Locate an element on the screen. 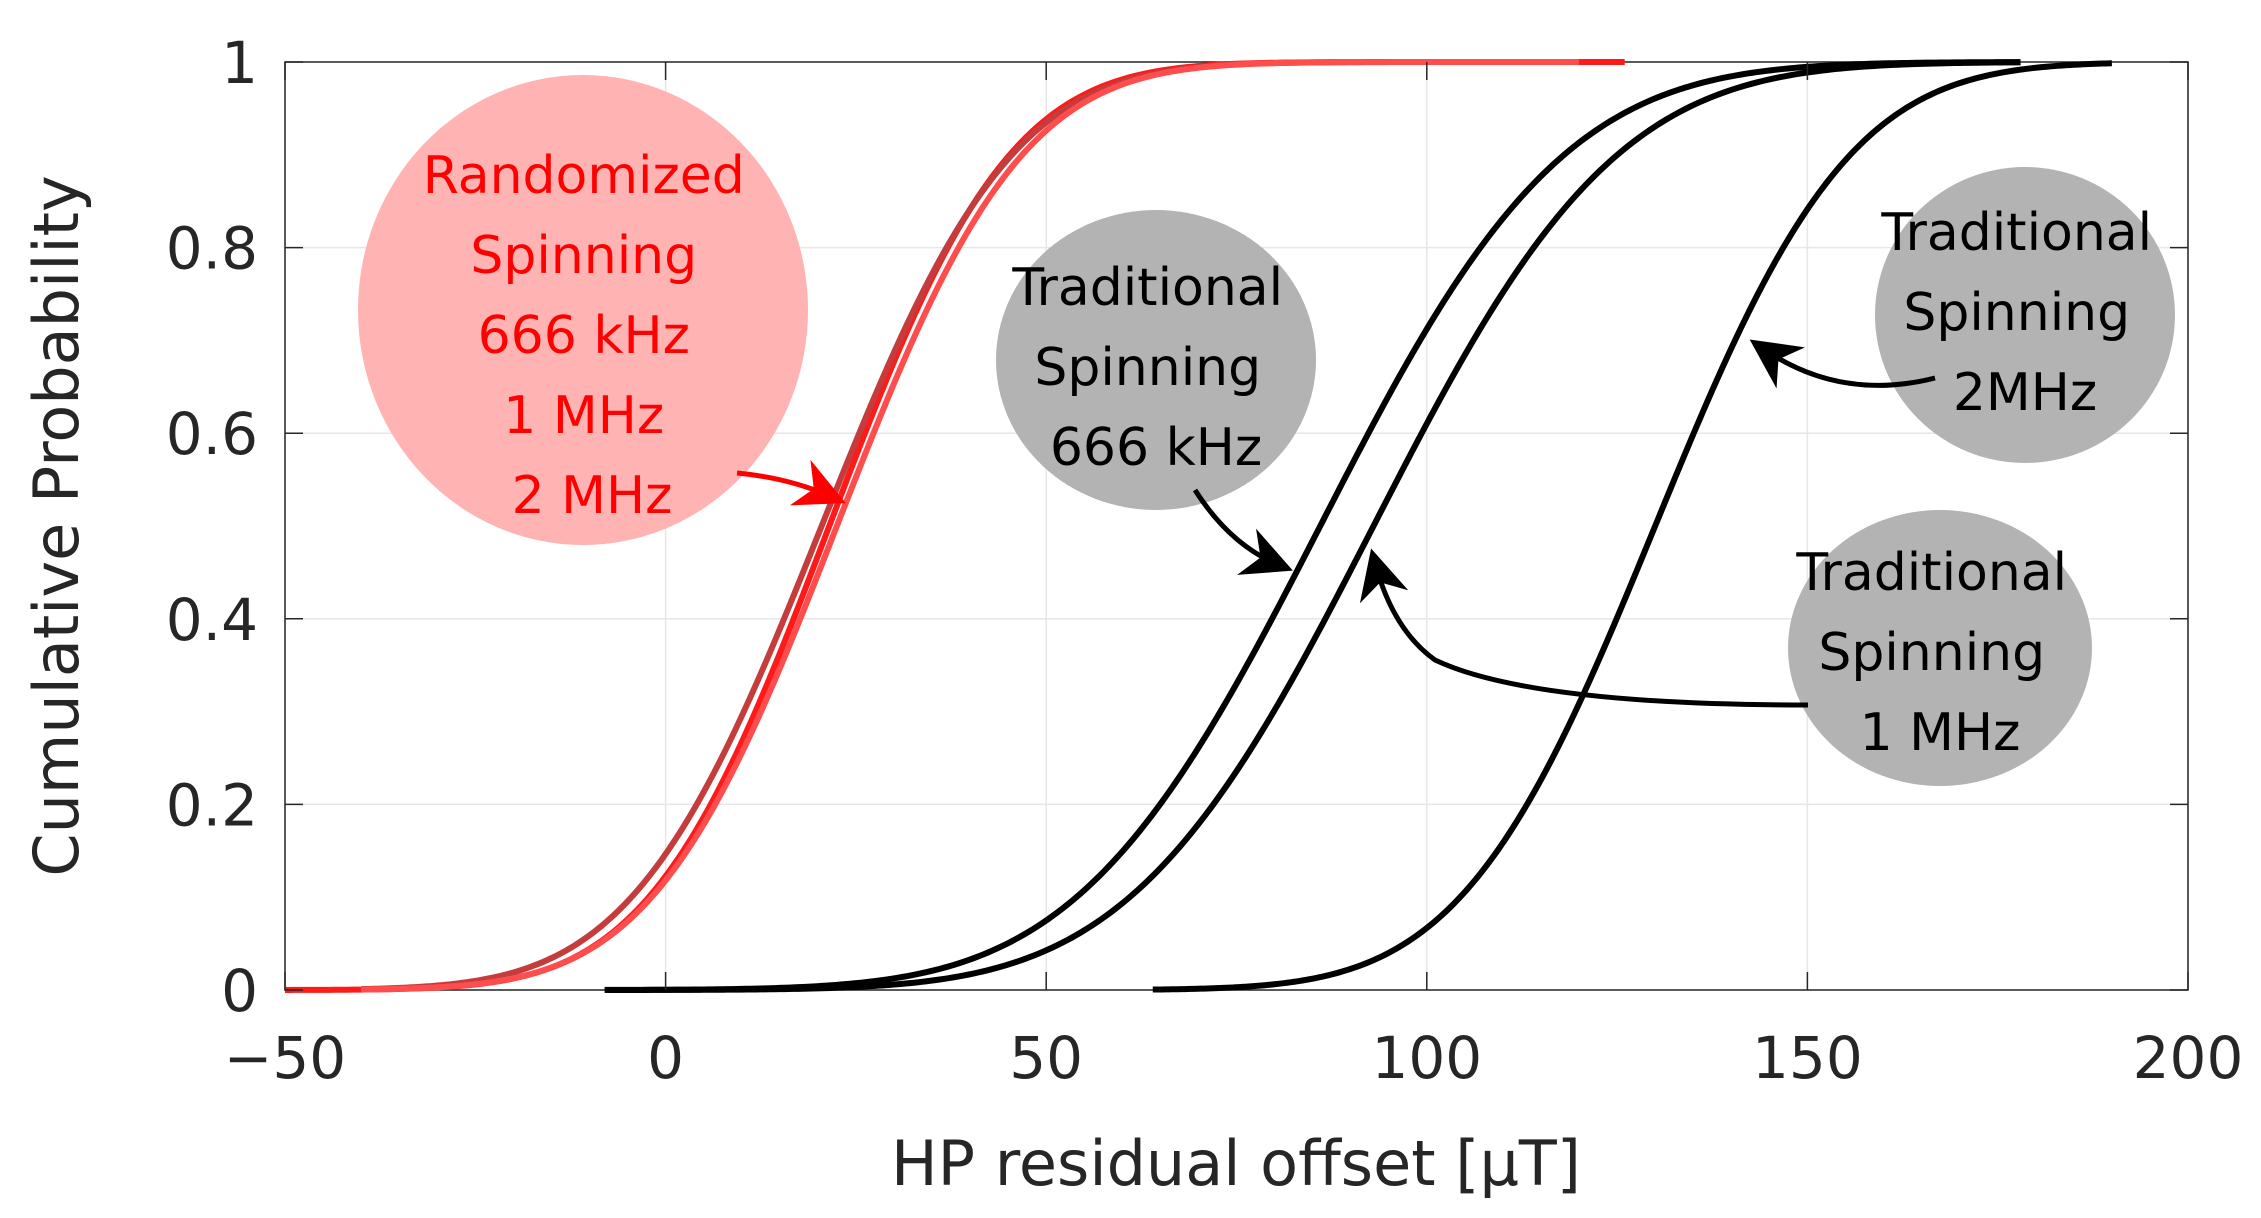 This screenshot has height=1218, width=2261. randomized-bubble is located at coordinates (583, 310).